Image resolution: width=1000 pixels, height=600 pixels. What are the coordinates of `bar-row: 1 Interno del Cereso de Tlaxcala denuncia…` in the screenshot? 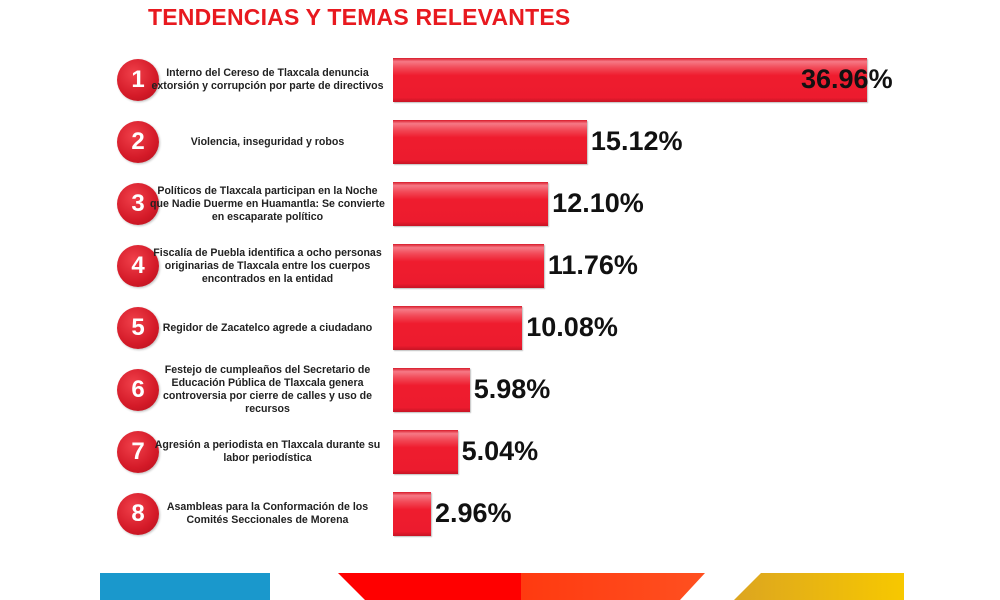 It's located at (500, 80).